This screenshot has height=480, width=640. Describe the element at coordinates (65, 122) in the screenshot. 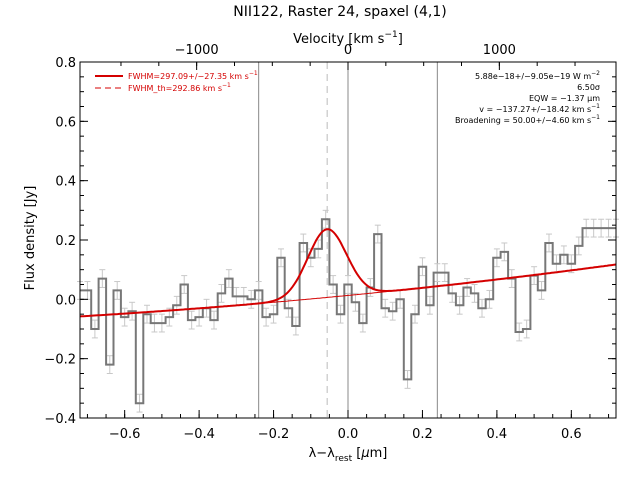

I see `y-tick-label-5: 0.6` at that location.